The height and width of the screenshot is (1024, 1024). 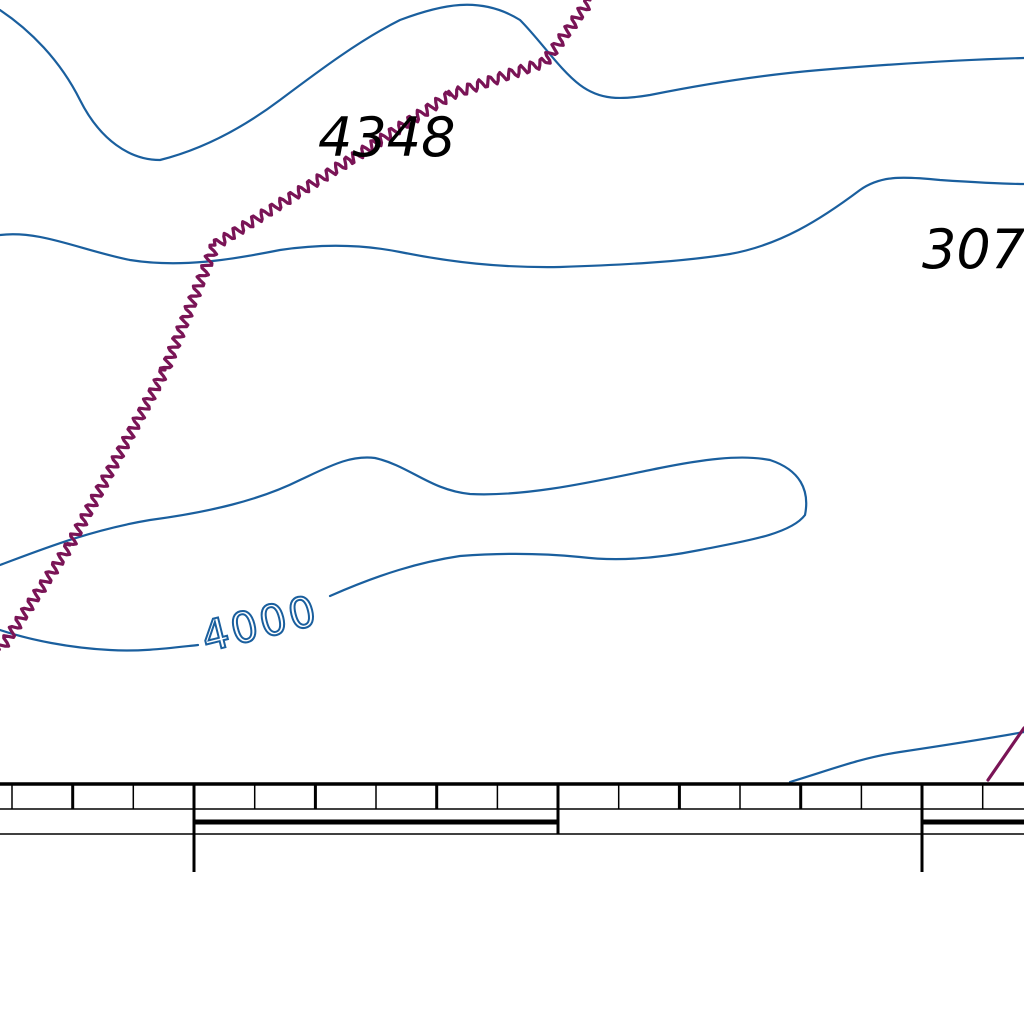 I want to click on contour-line-lower-closed, so click(x=404, y=527).